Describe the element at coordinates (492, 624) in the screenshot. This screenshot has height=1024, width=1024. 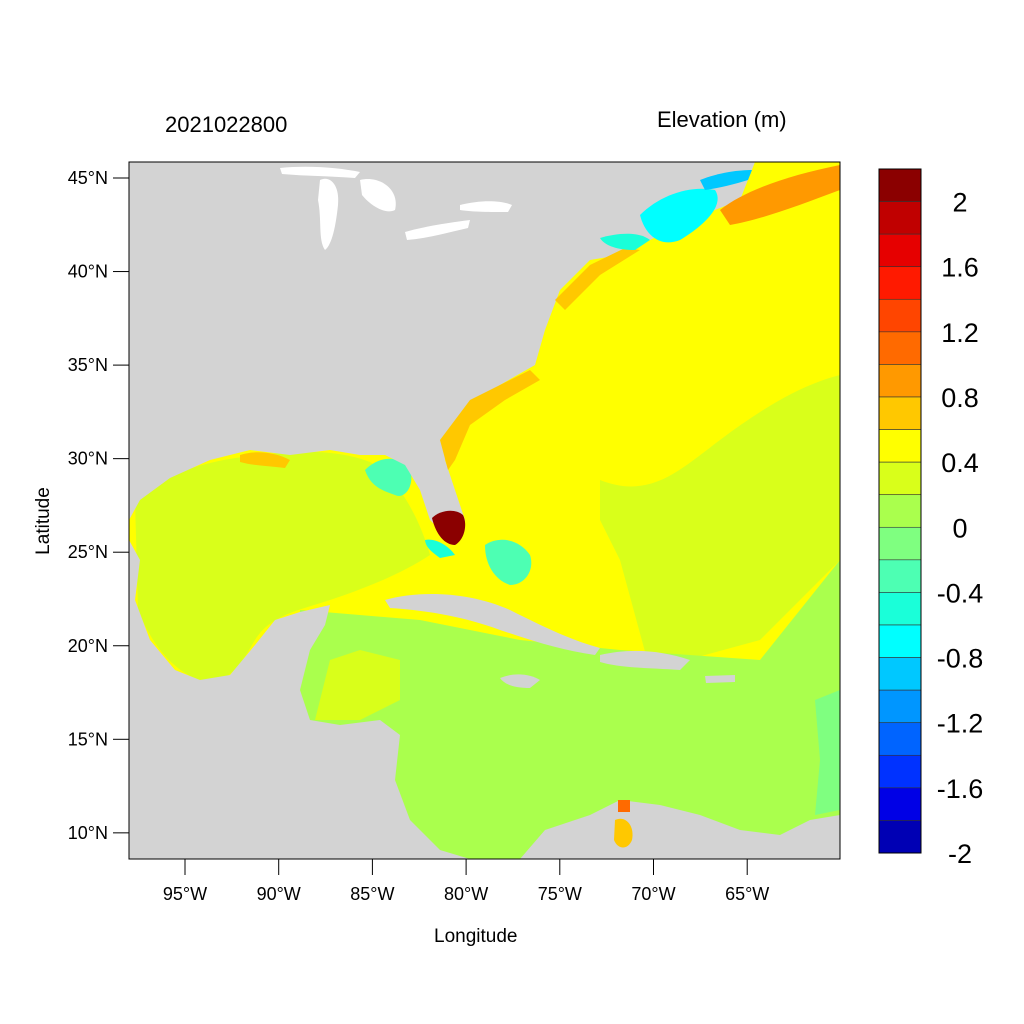
I see `cuba-land` at that location.